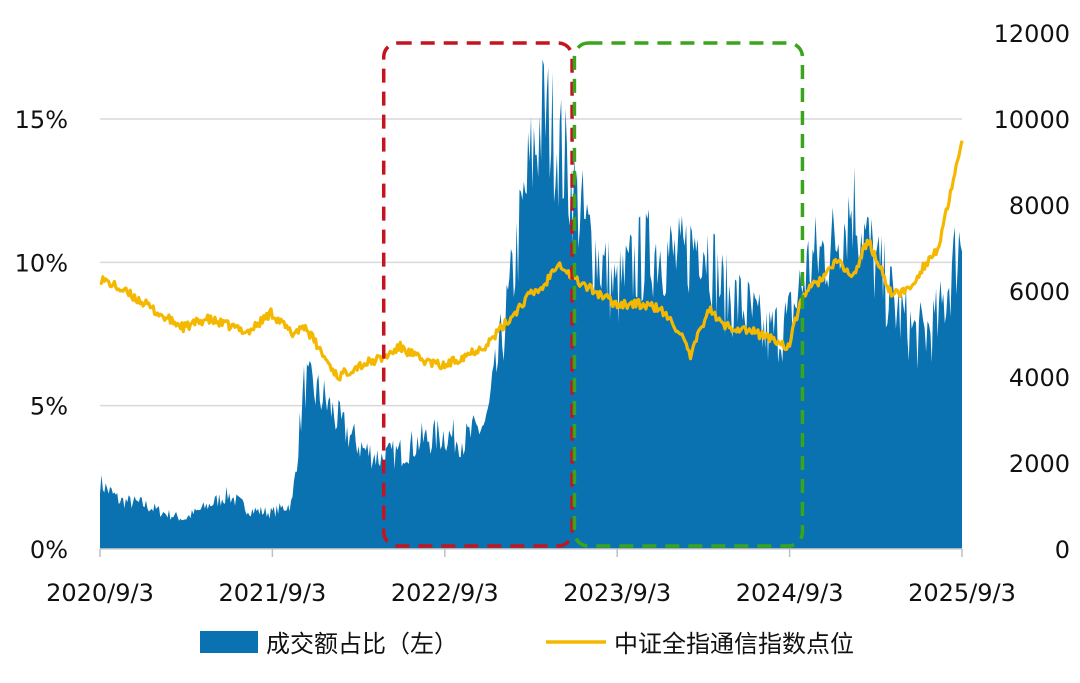 The width and height of the screenshot is (1080, 683). What do you see at coordinates (49, 407) in the screenshot?
I see `y-left-tick-label: 5%` at bounding box center [49, 407].